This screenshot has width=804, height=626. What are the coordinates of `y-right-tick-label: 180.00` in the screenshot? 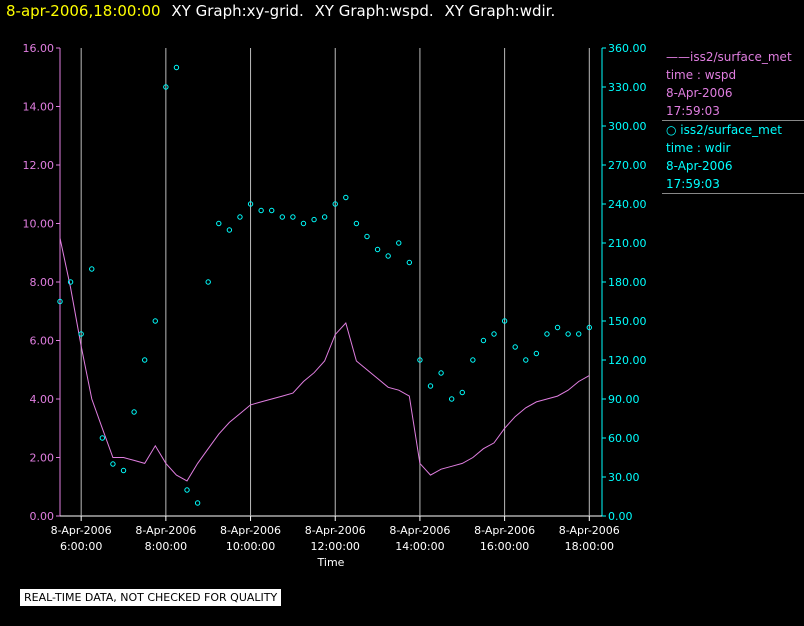 It's located at (627, 282).